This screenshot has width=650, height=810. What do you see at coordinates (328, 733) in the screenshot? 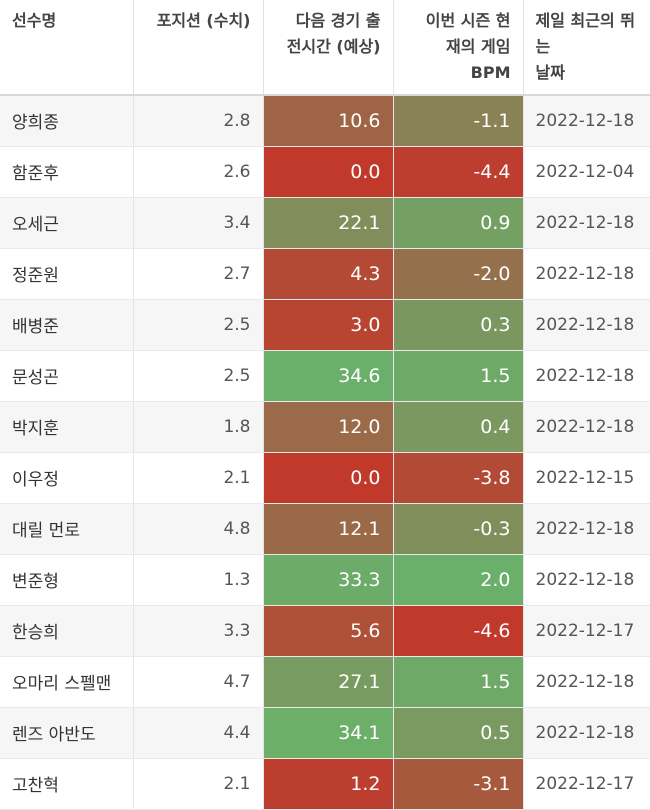
I see `minutes-value: 34.1` at bounding box center [328, 733].